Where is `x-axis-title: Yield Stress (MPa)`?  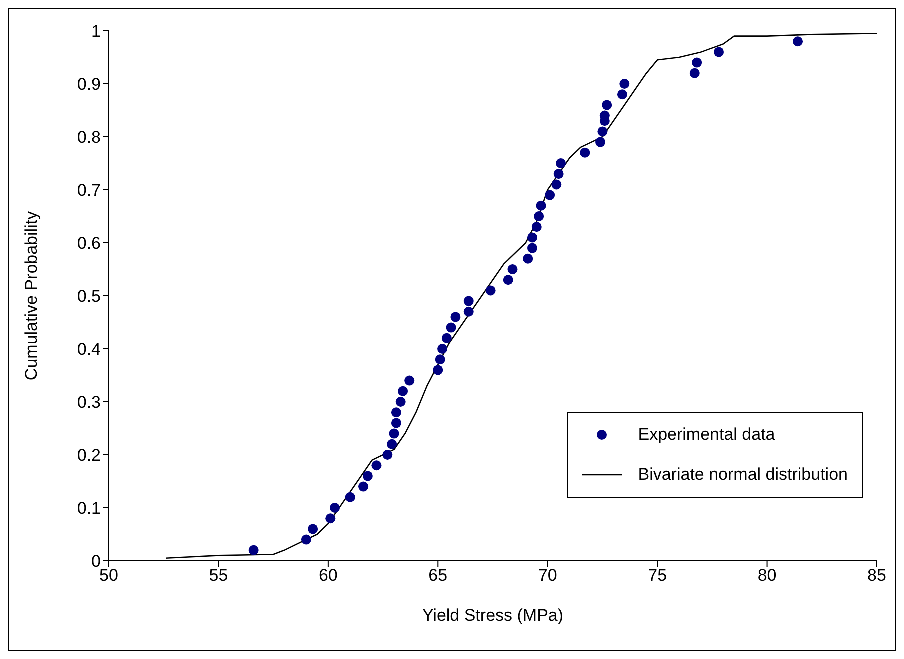 x-axis-title: Yield Stress (MPa) is located at coordinates (493, 615).